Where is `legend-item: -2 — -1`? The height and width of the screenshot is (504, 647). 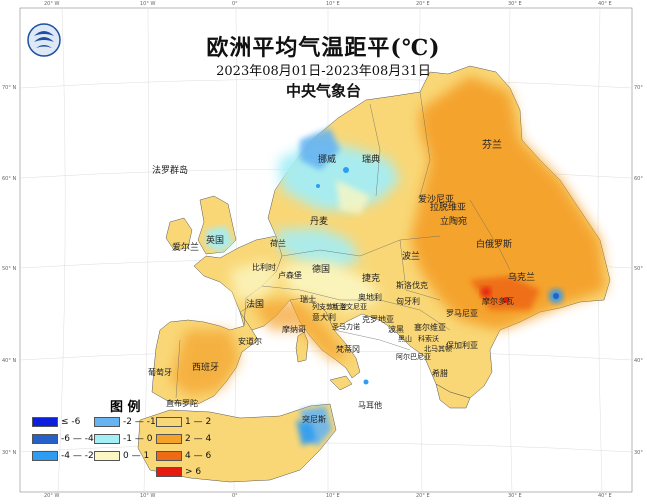 legend-item: -2 — -1 is located at coordinates (125, 422).